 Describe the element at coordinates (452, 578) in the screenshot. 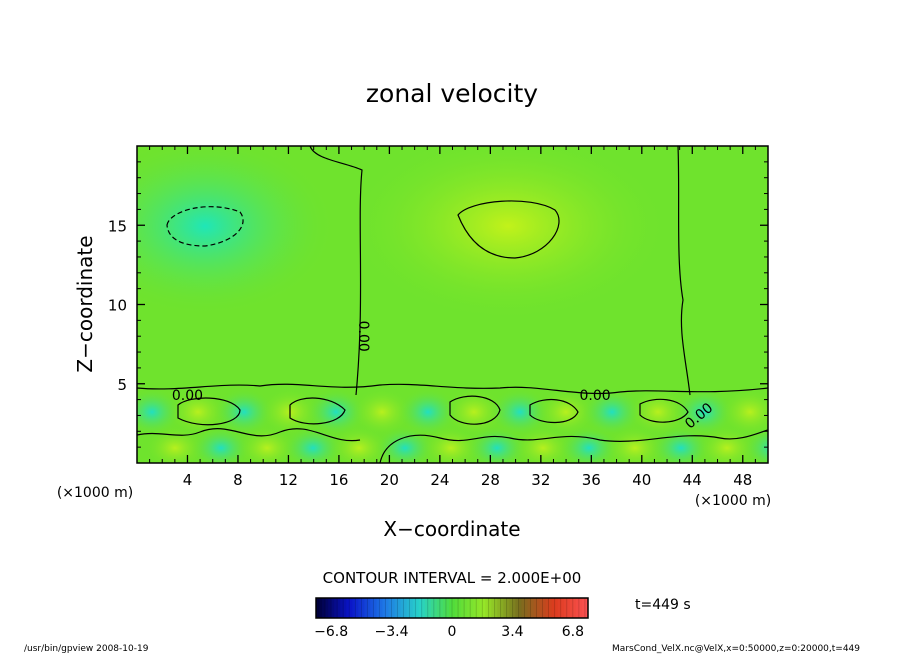

I see `contour-interval-text: CONTOUR INTERVAL = 2.000E+00` at that location.